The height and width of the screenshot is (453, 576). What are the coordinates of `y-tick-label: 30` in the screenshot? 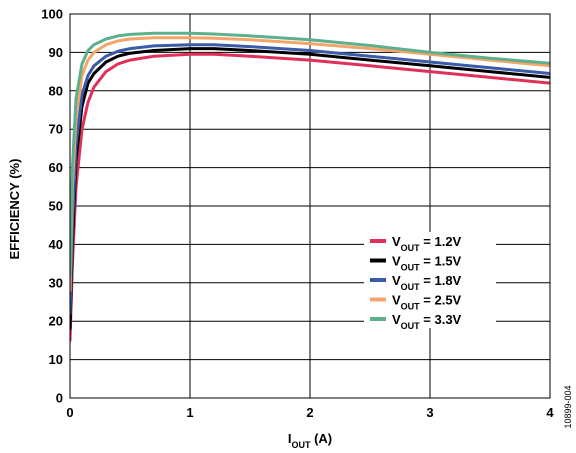 It's located at (56, 282).